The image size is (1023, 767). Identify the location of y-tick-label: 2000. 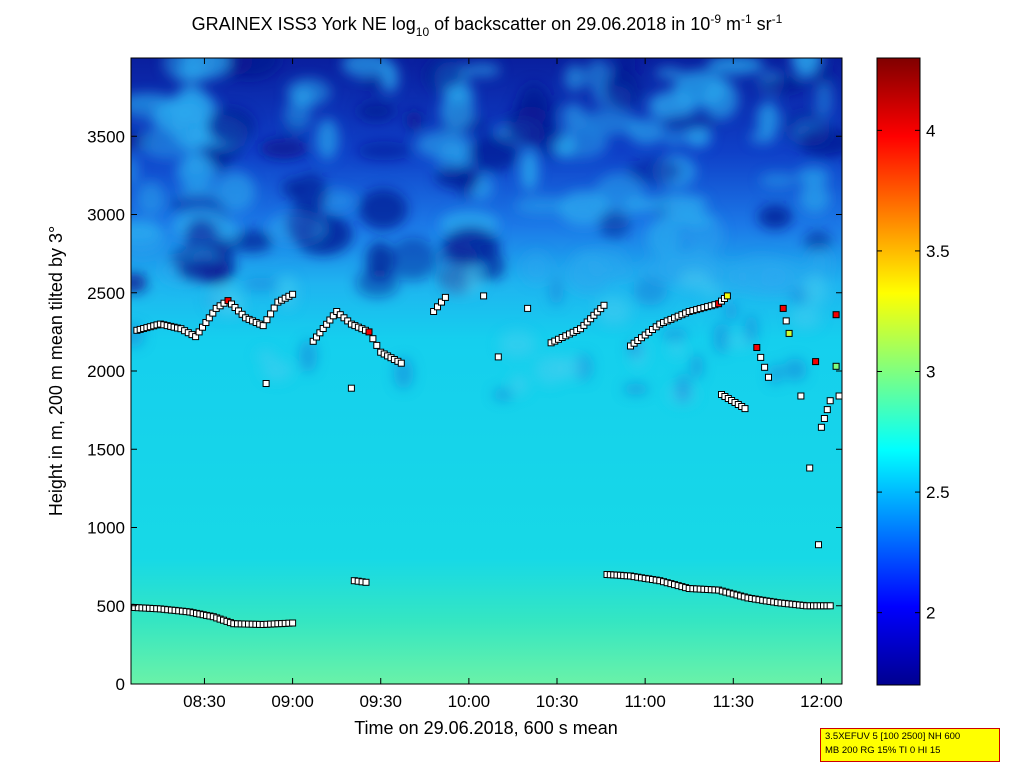
(106, 371).